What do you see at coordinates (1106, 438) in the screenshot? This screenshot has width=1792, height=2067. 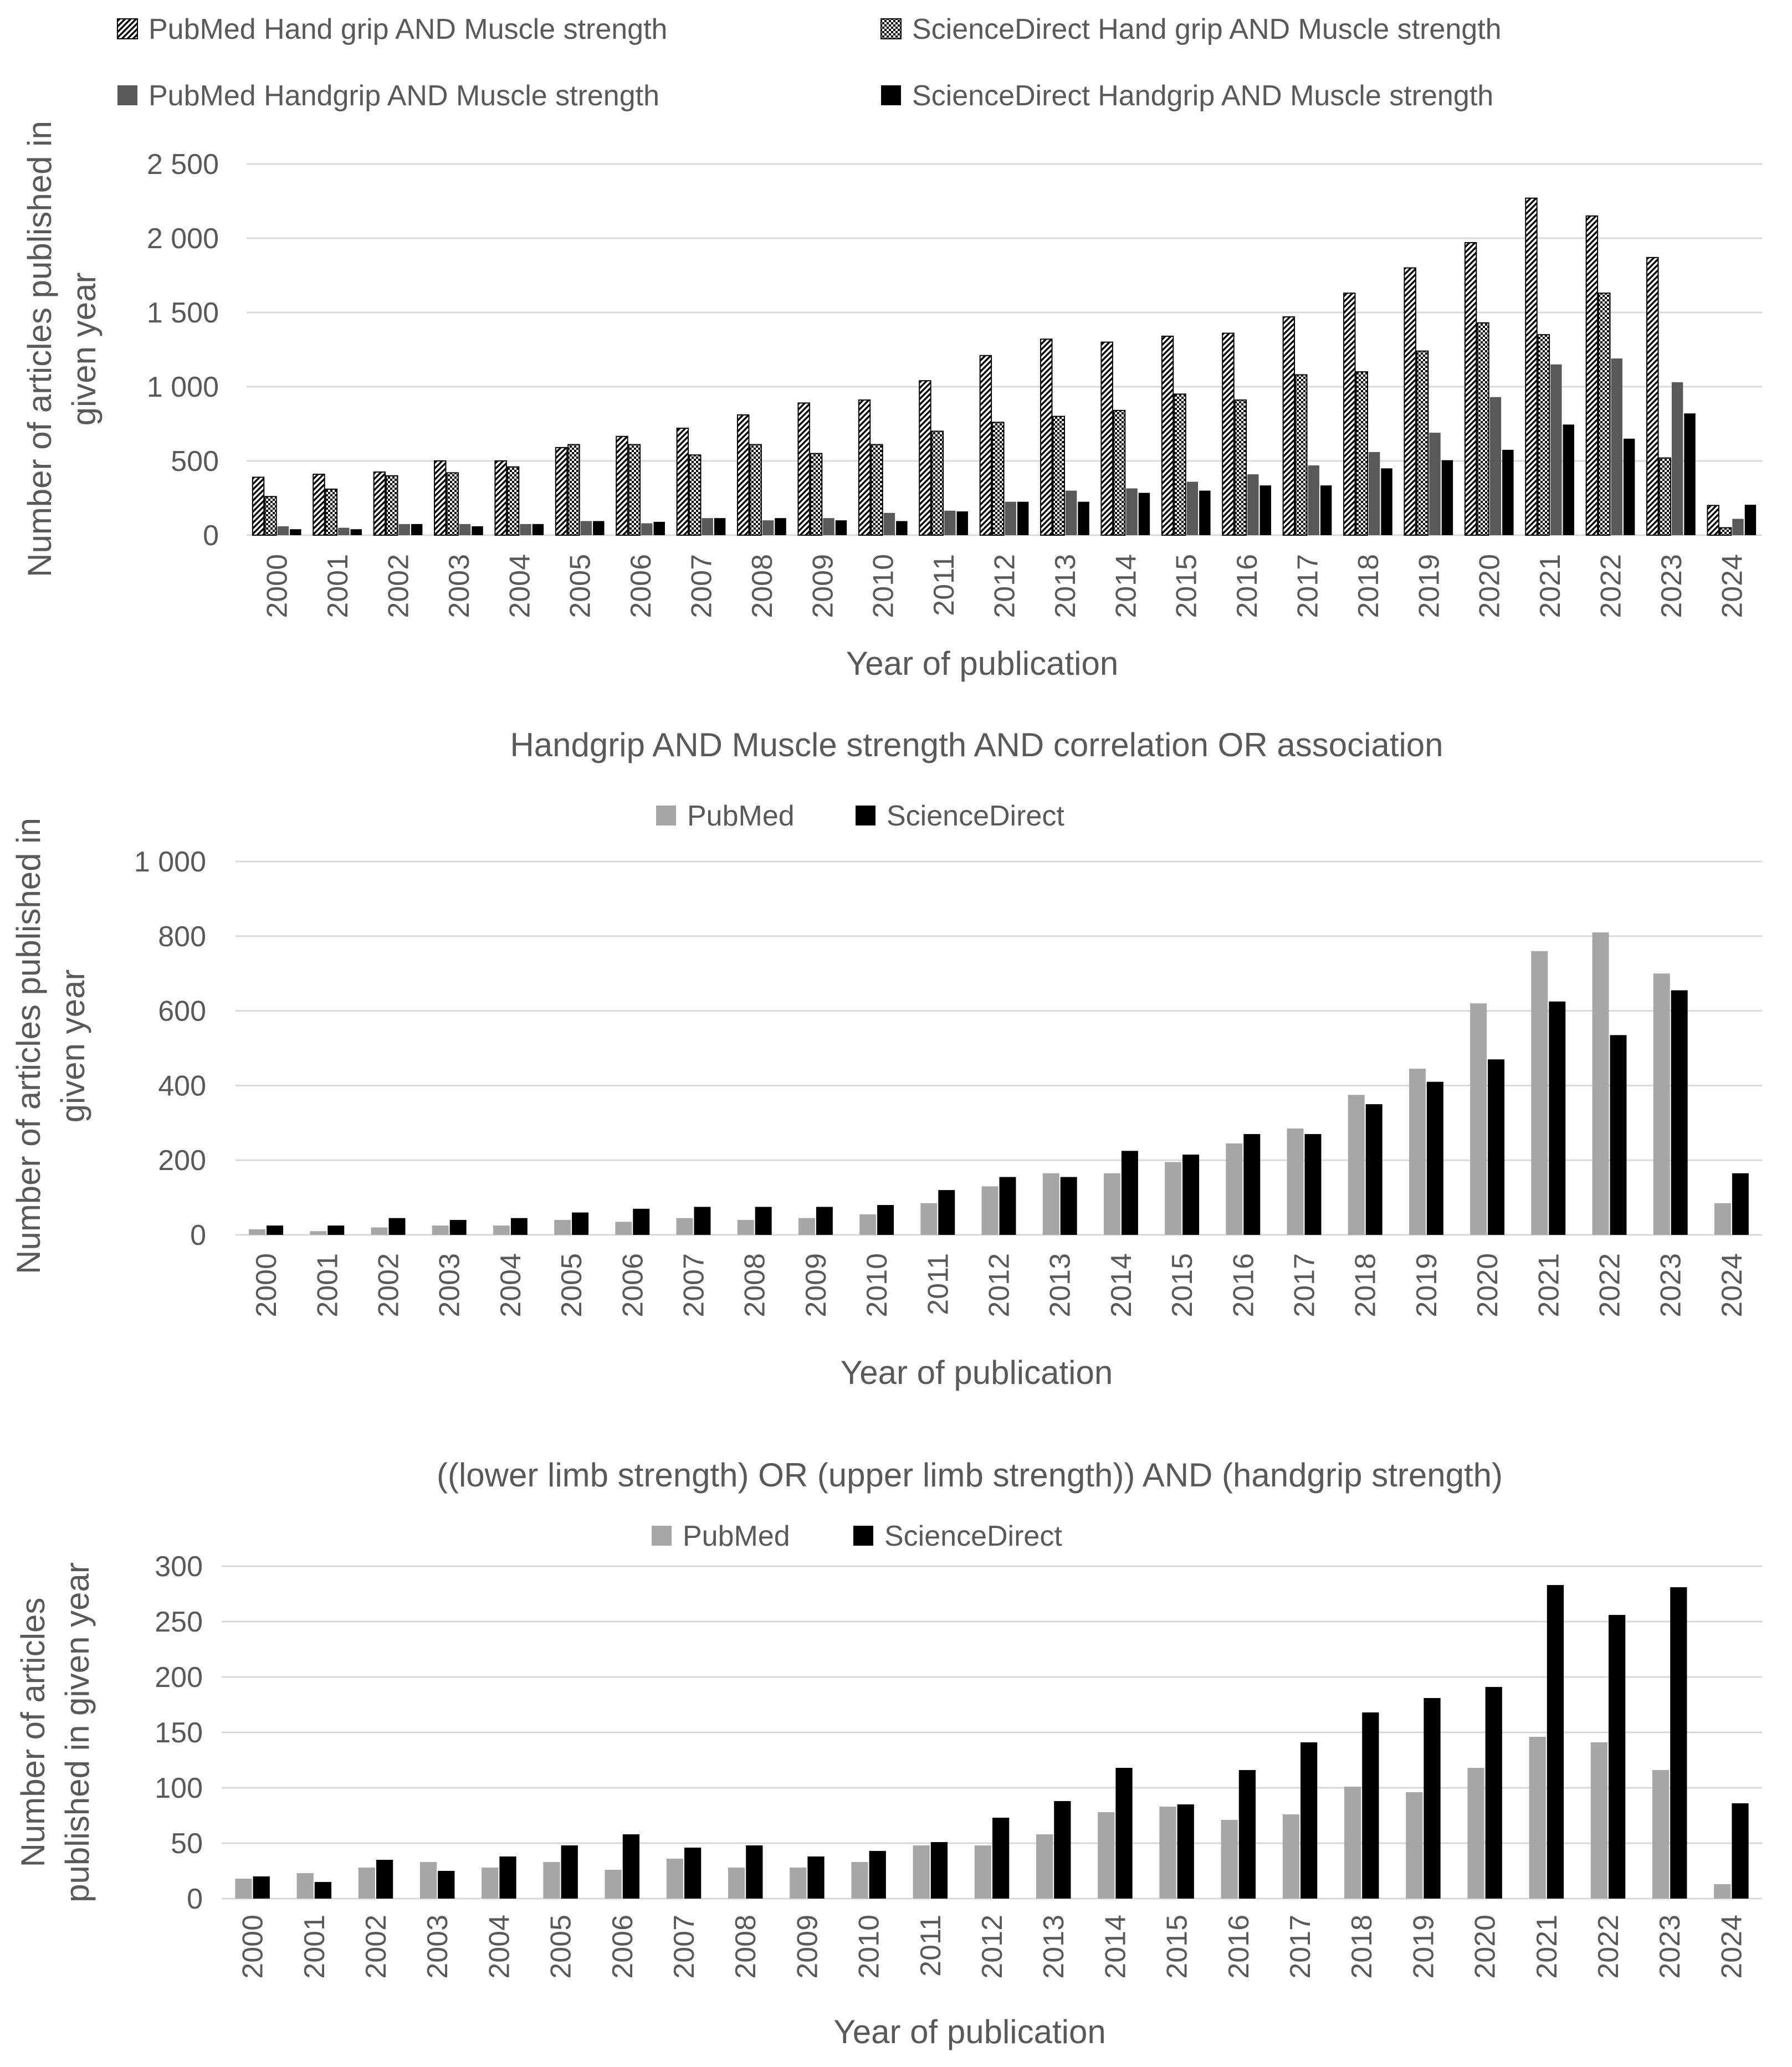 I see `bar-pubmed-hand-grip-and-muscle-strength-2014` at bounding box center [1106, 438].